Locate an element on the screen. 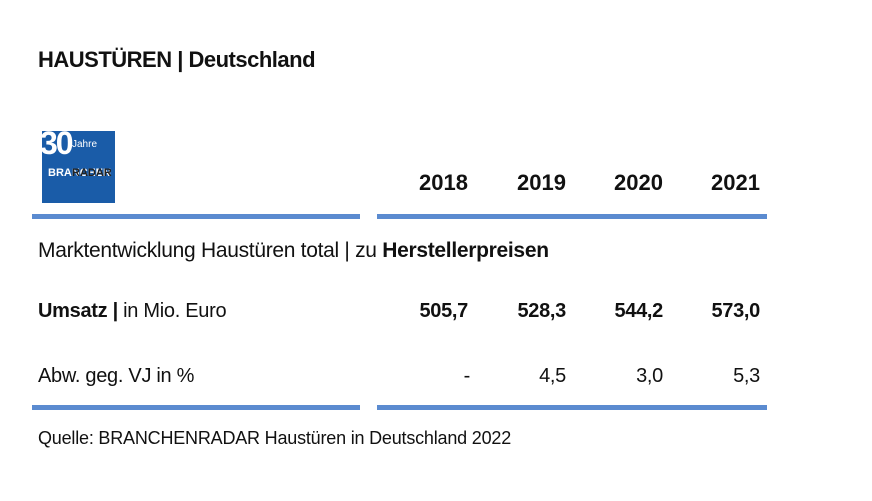  cell: 528,3 is located at coordinates (541, 311).